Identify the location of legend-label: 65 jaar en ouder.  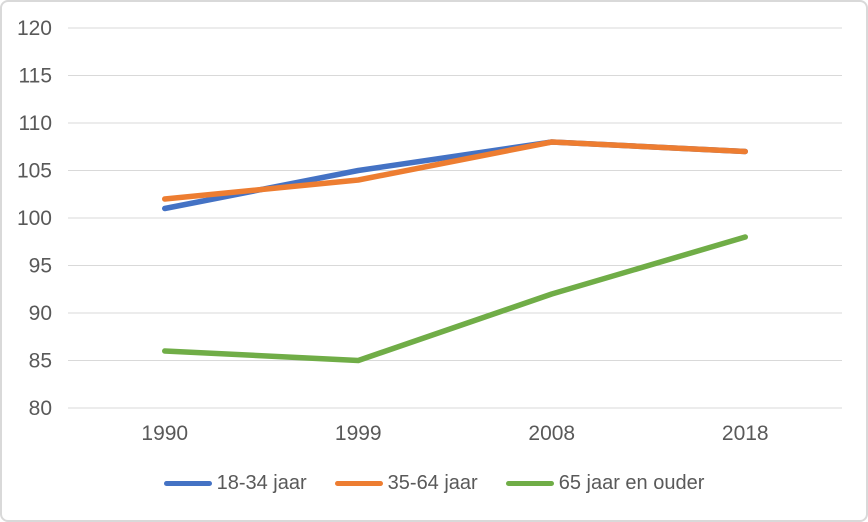
(631, 483).